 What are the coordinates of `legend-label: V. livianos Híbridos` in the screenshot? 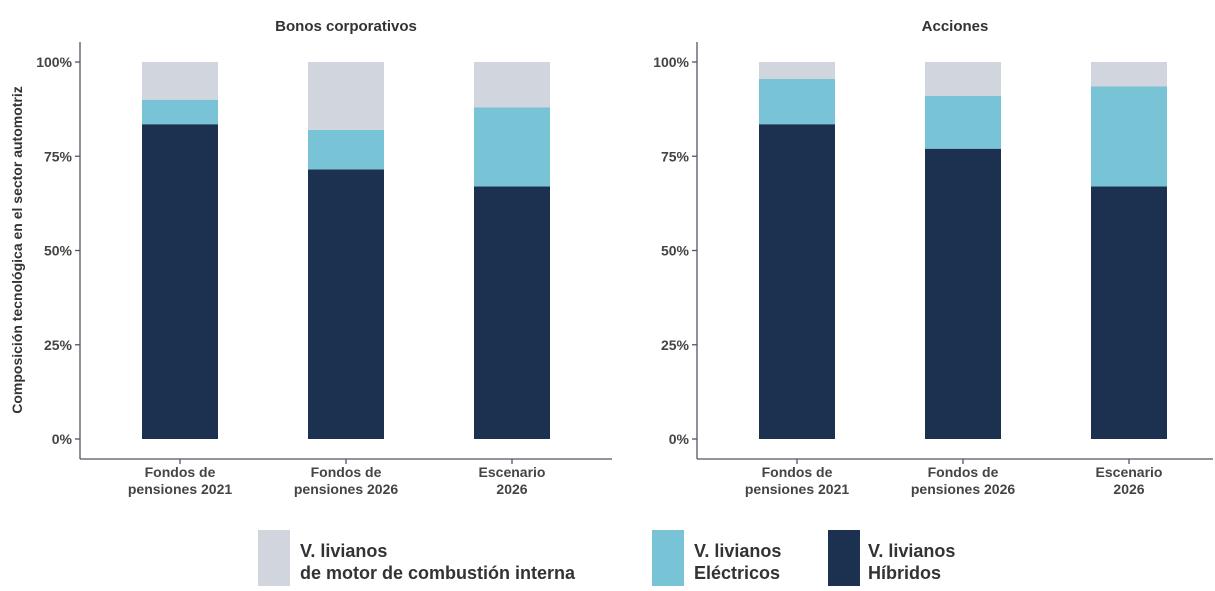 It's located at (911, 562).